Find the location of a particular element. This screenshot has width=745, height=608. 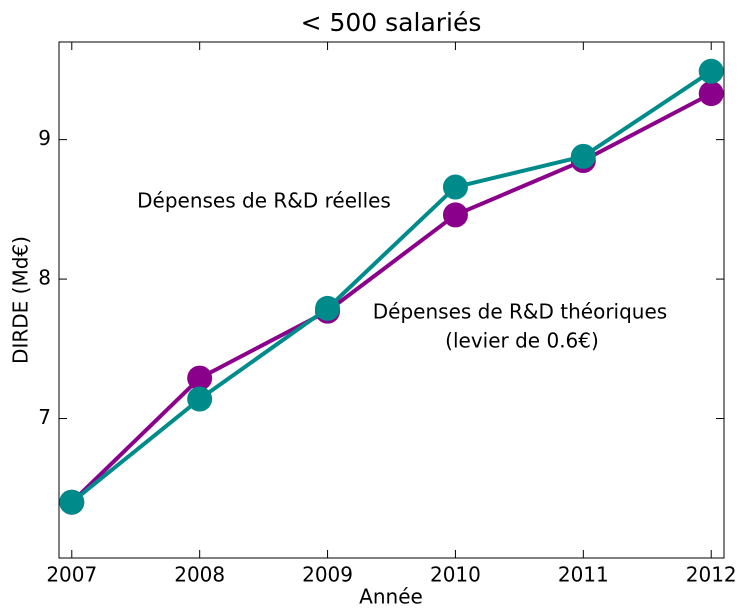

x-tick-label: 2009 is located at coordinates (327, 575).